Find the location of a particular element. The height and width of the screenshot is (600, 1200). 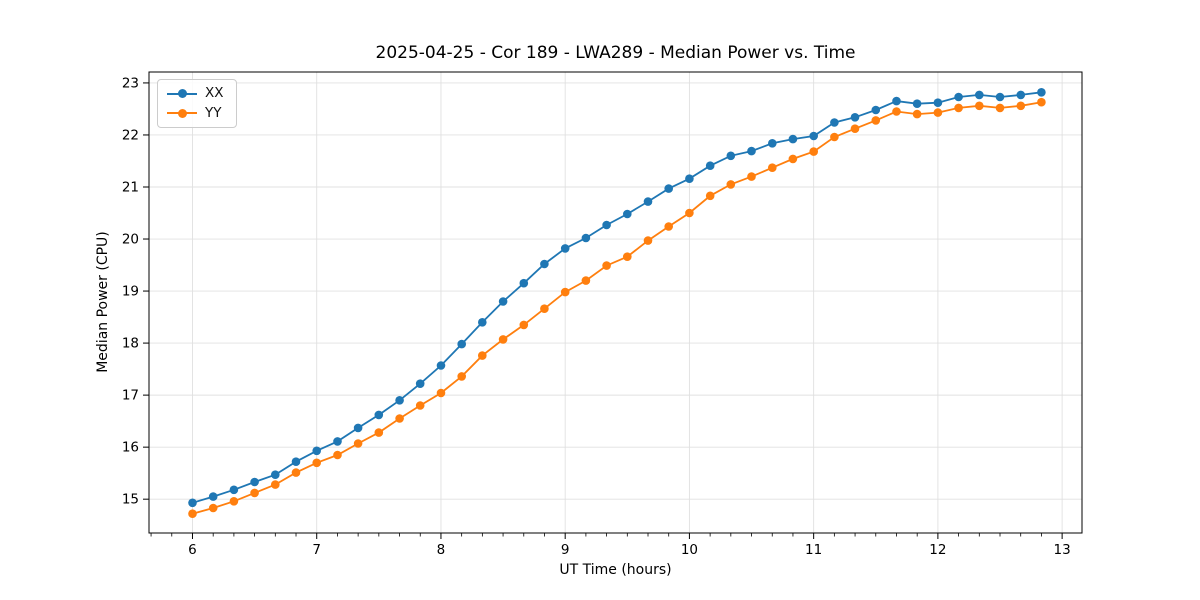

legend: XX YY is located at coordinates (197, 103).